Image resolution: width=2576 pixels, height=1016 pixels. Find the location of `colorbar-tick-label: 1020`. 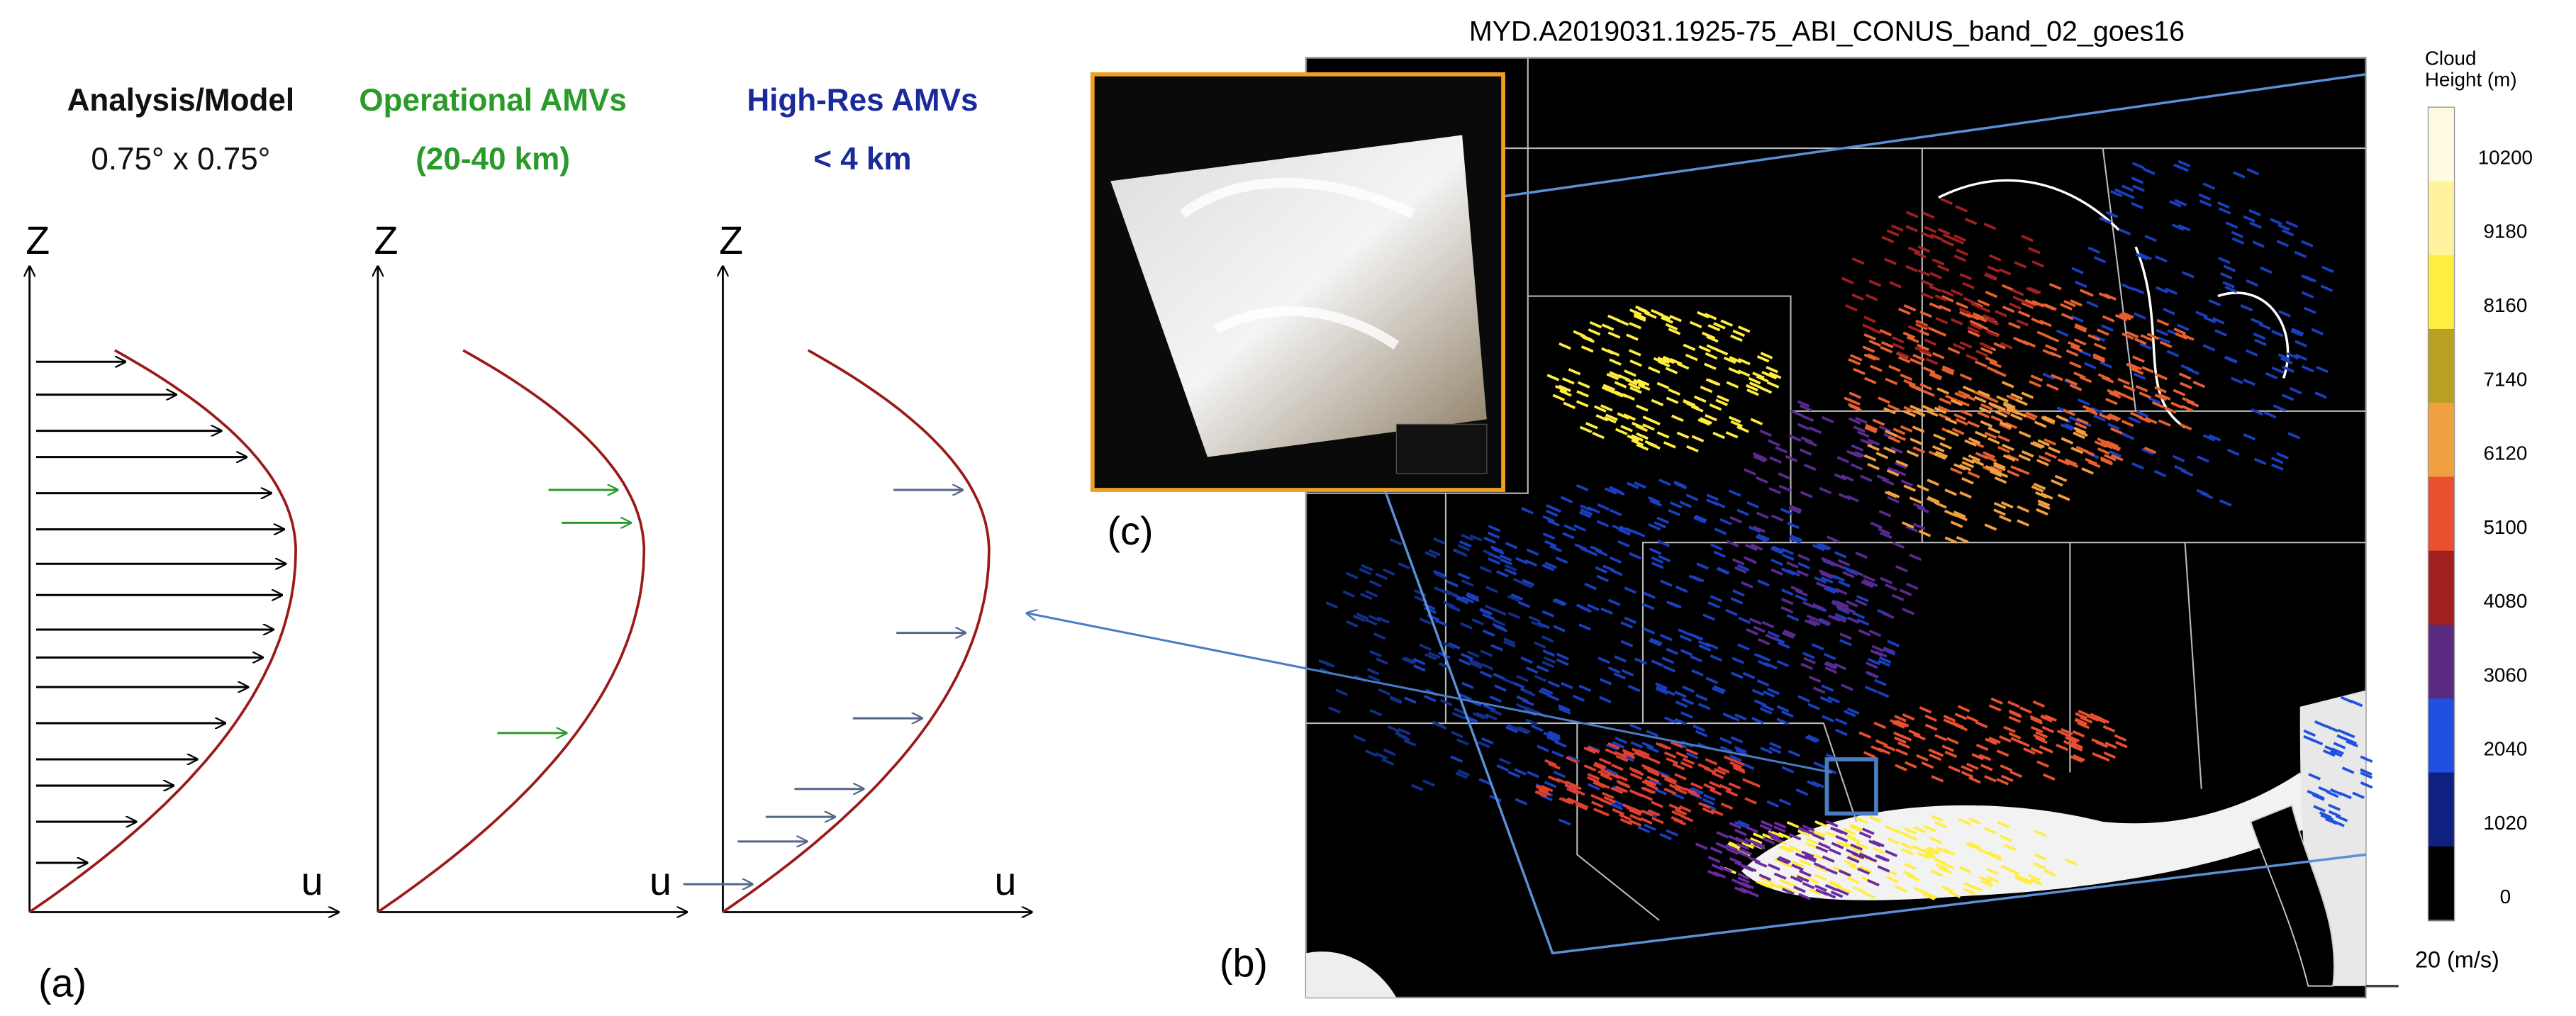

colorbar-tick-label: 1020 is located at coordinates (2505, 823).